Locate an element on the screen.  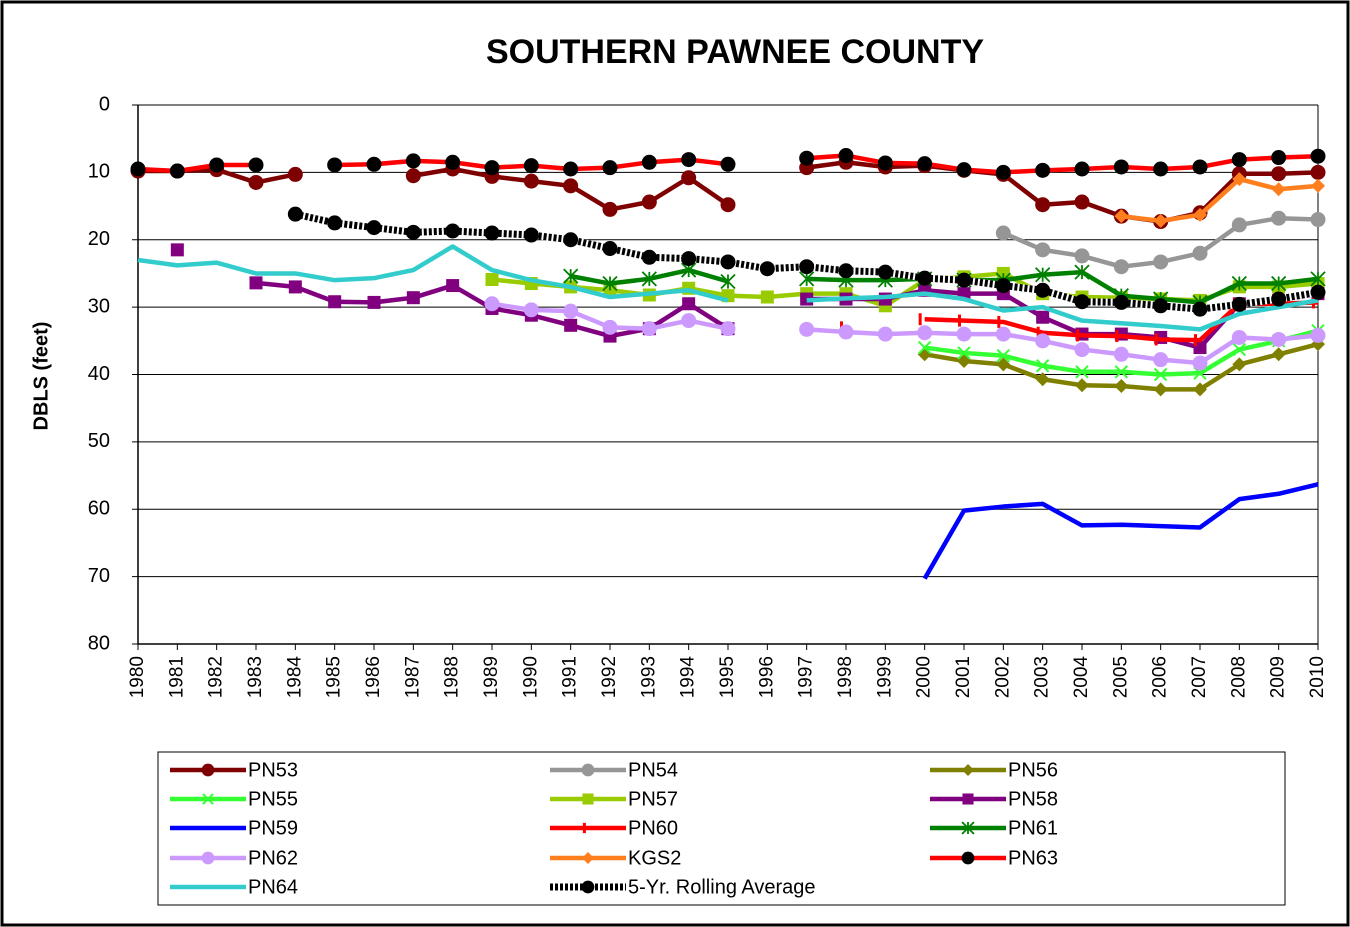
legend-label: PN57 is located at coordinates (653, 799).